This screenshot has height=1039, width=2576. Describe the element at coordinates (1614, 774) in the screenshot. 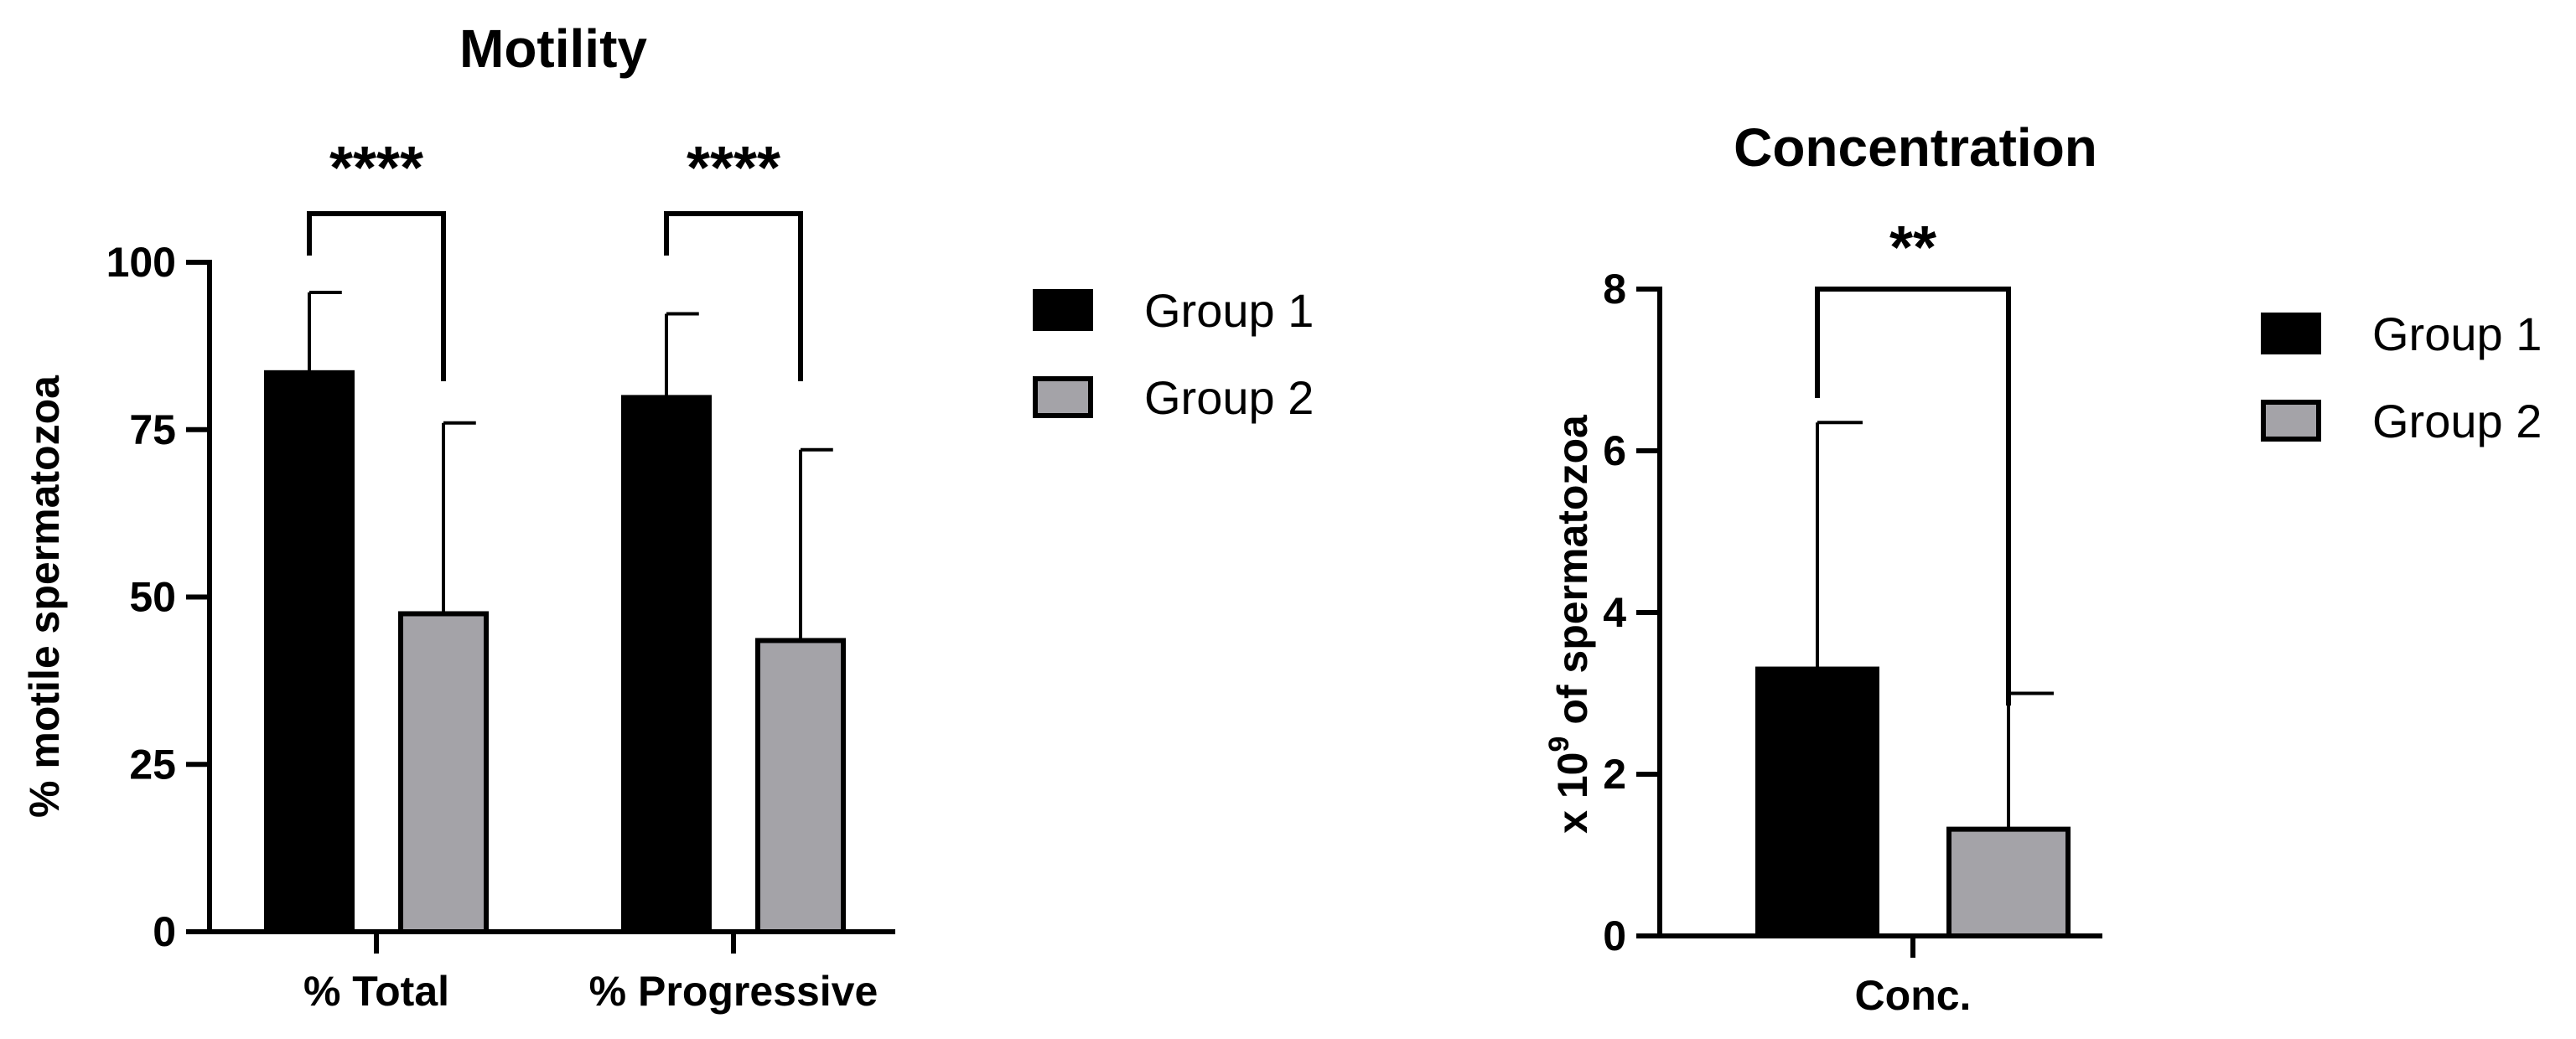

I see `y-tick-label: 2` at that location.